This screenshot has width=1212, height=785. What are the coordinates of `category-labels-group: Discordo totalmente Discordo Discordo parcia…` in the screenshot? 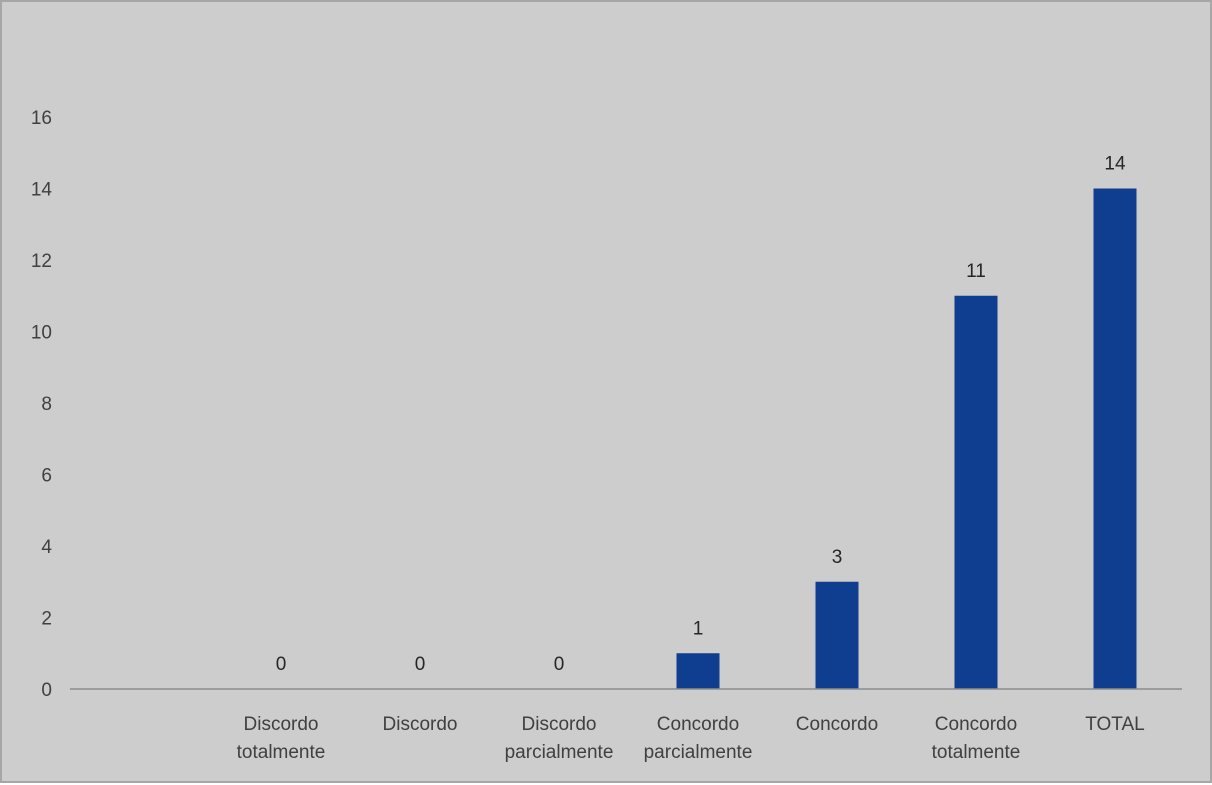 It's located at (691, 738).